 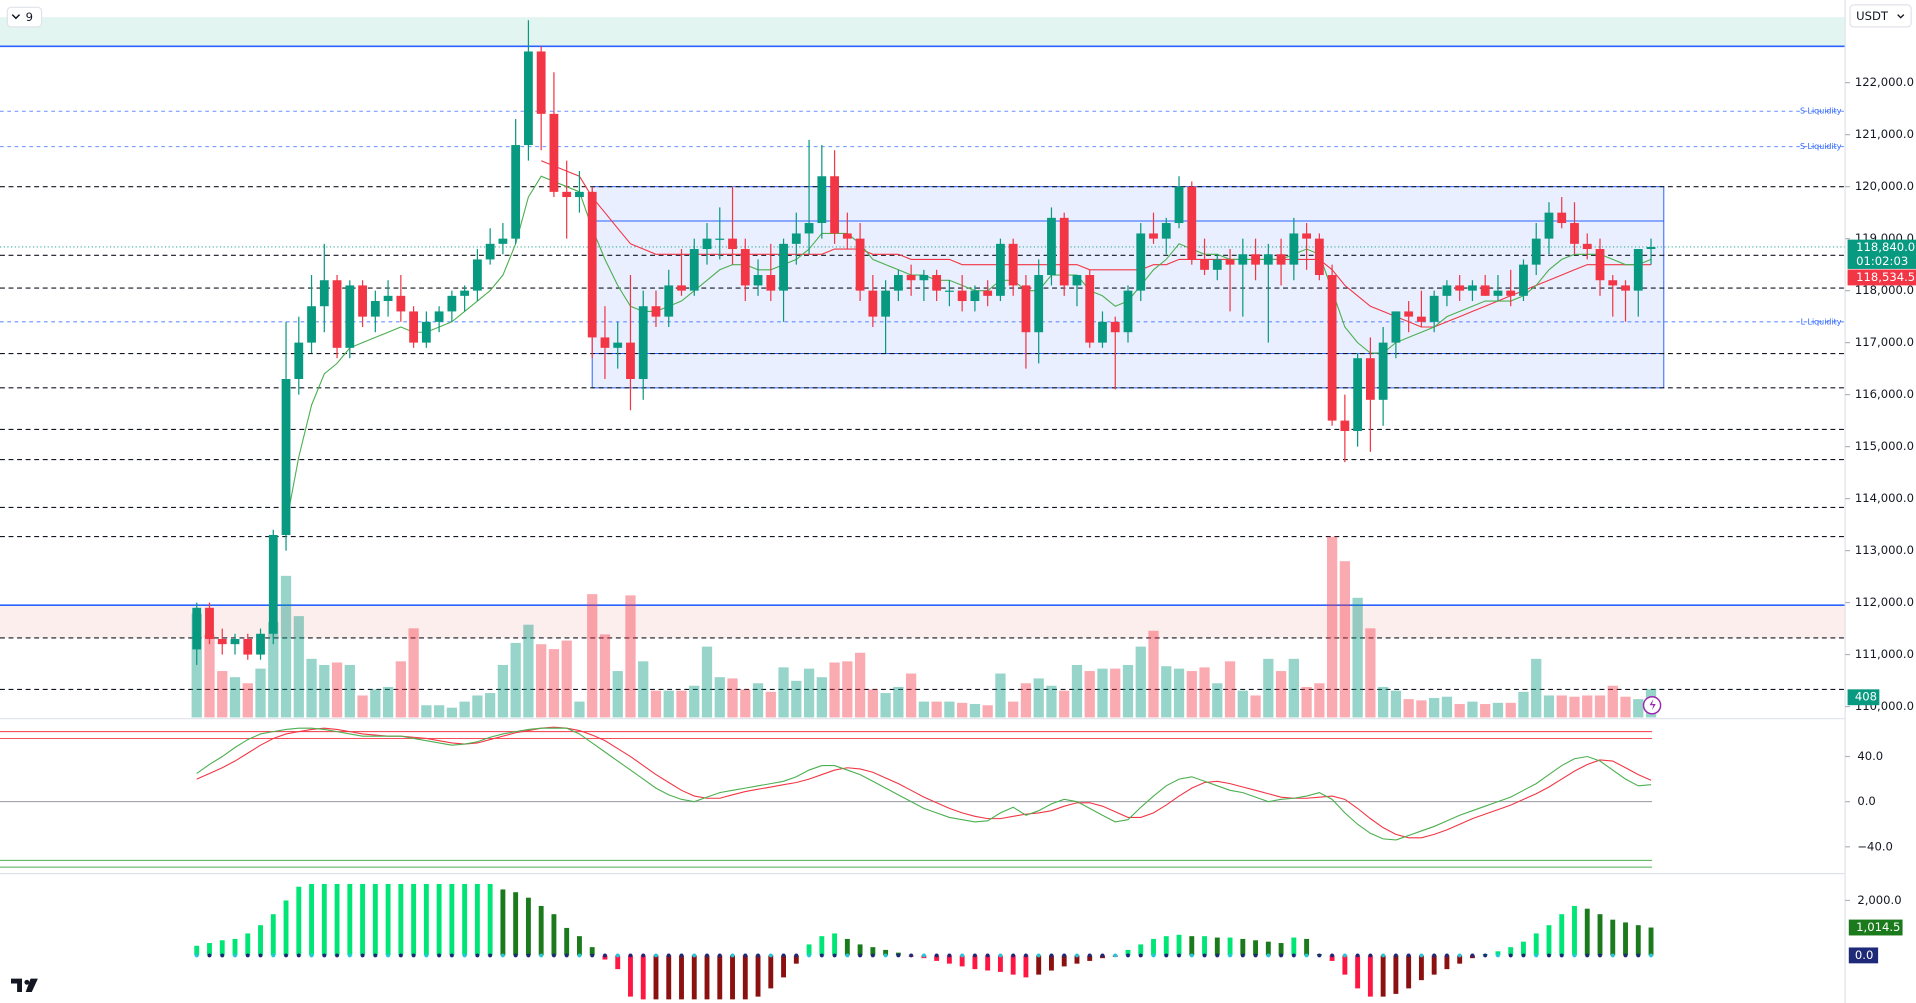 What do you see at coordinates (1880, 16) in the screenshot?
I see `currency-selector` at bounding box center [1880, 16].